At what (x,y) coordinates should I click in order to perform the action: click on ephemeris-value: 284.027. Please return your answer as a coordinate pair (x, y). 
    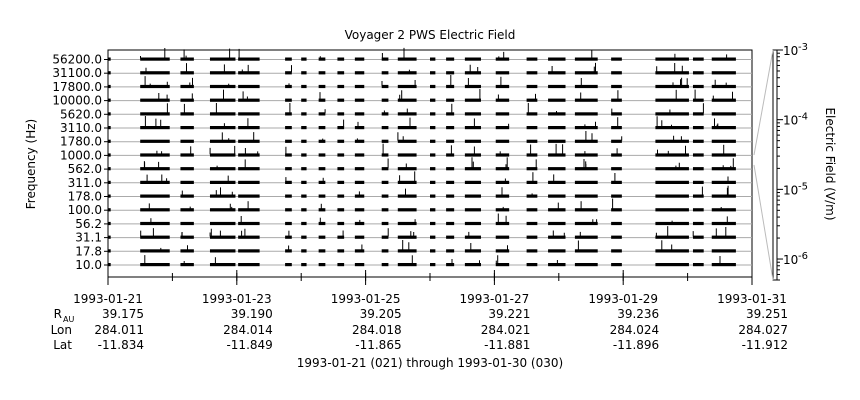
    Looking at the image, I should click on (763, 330).